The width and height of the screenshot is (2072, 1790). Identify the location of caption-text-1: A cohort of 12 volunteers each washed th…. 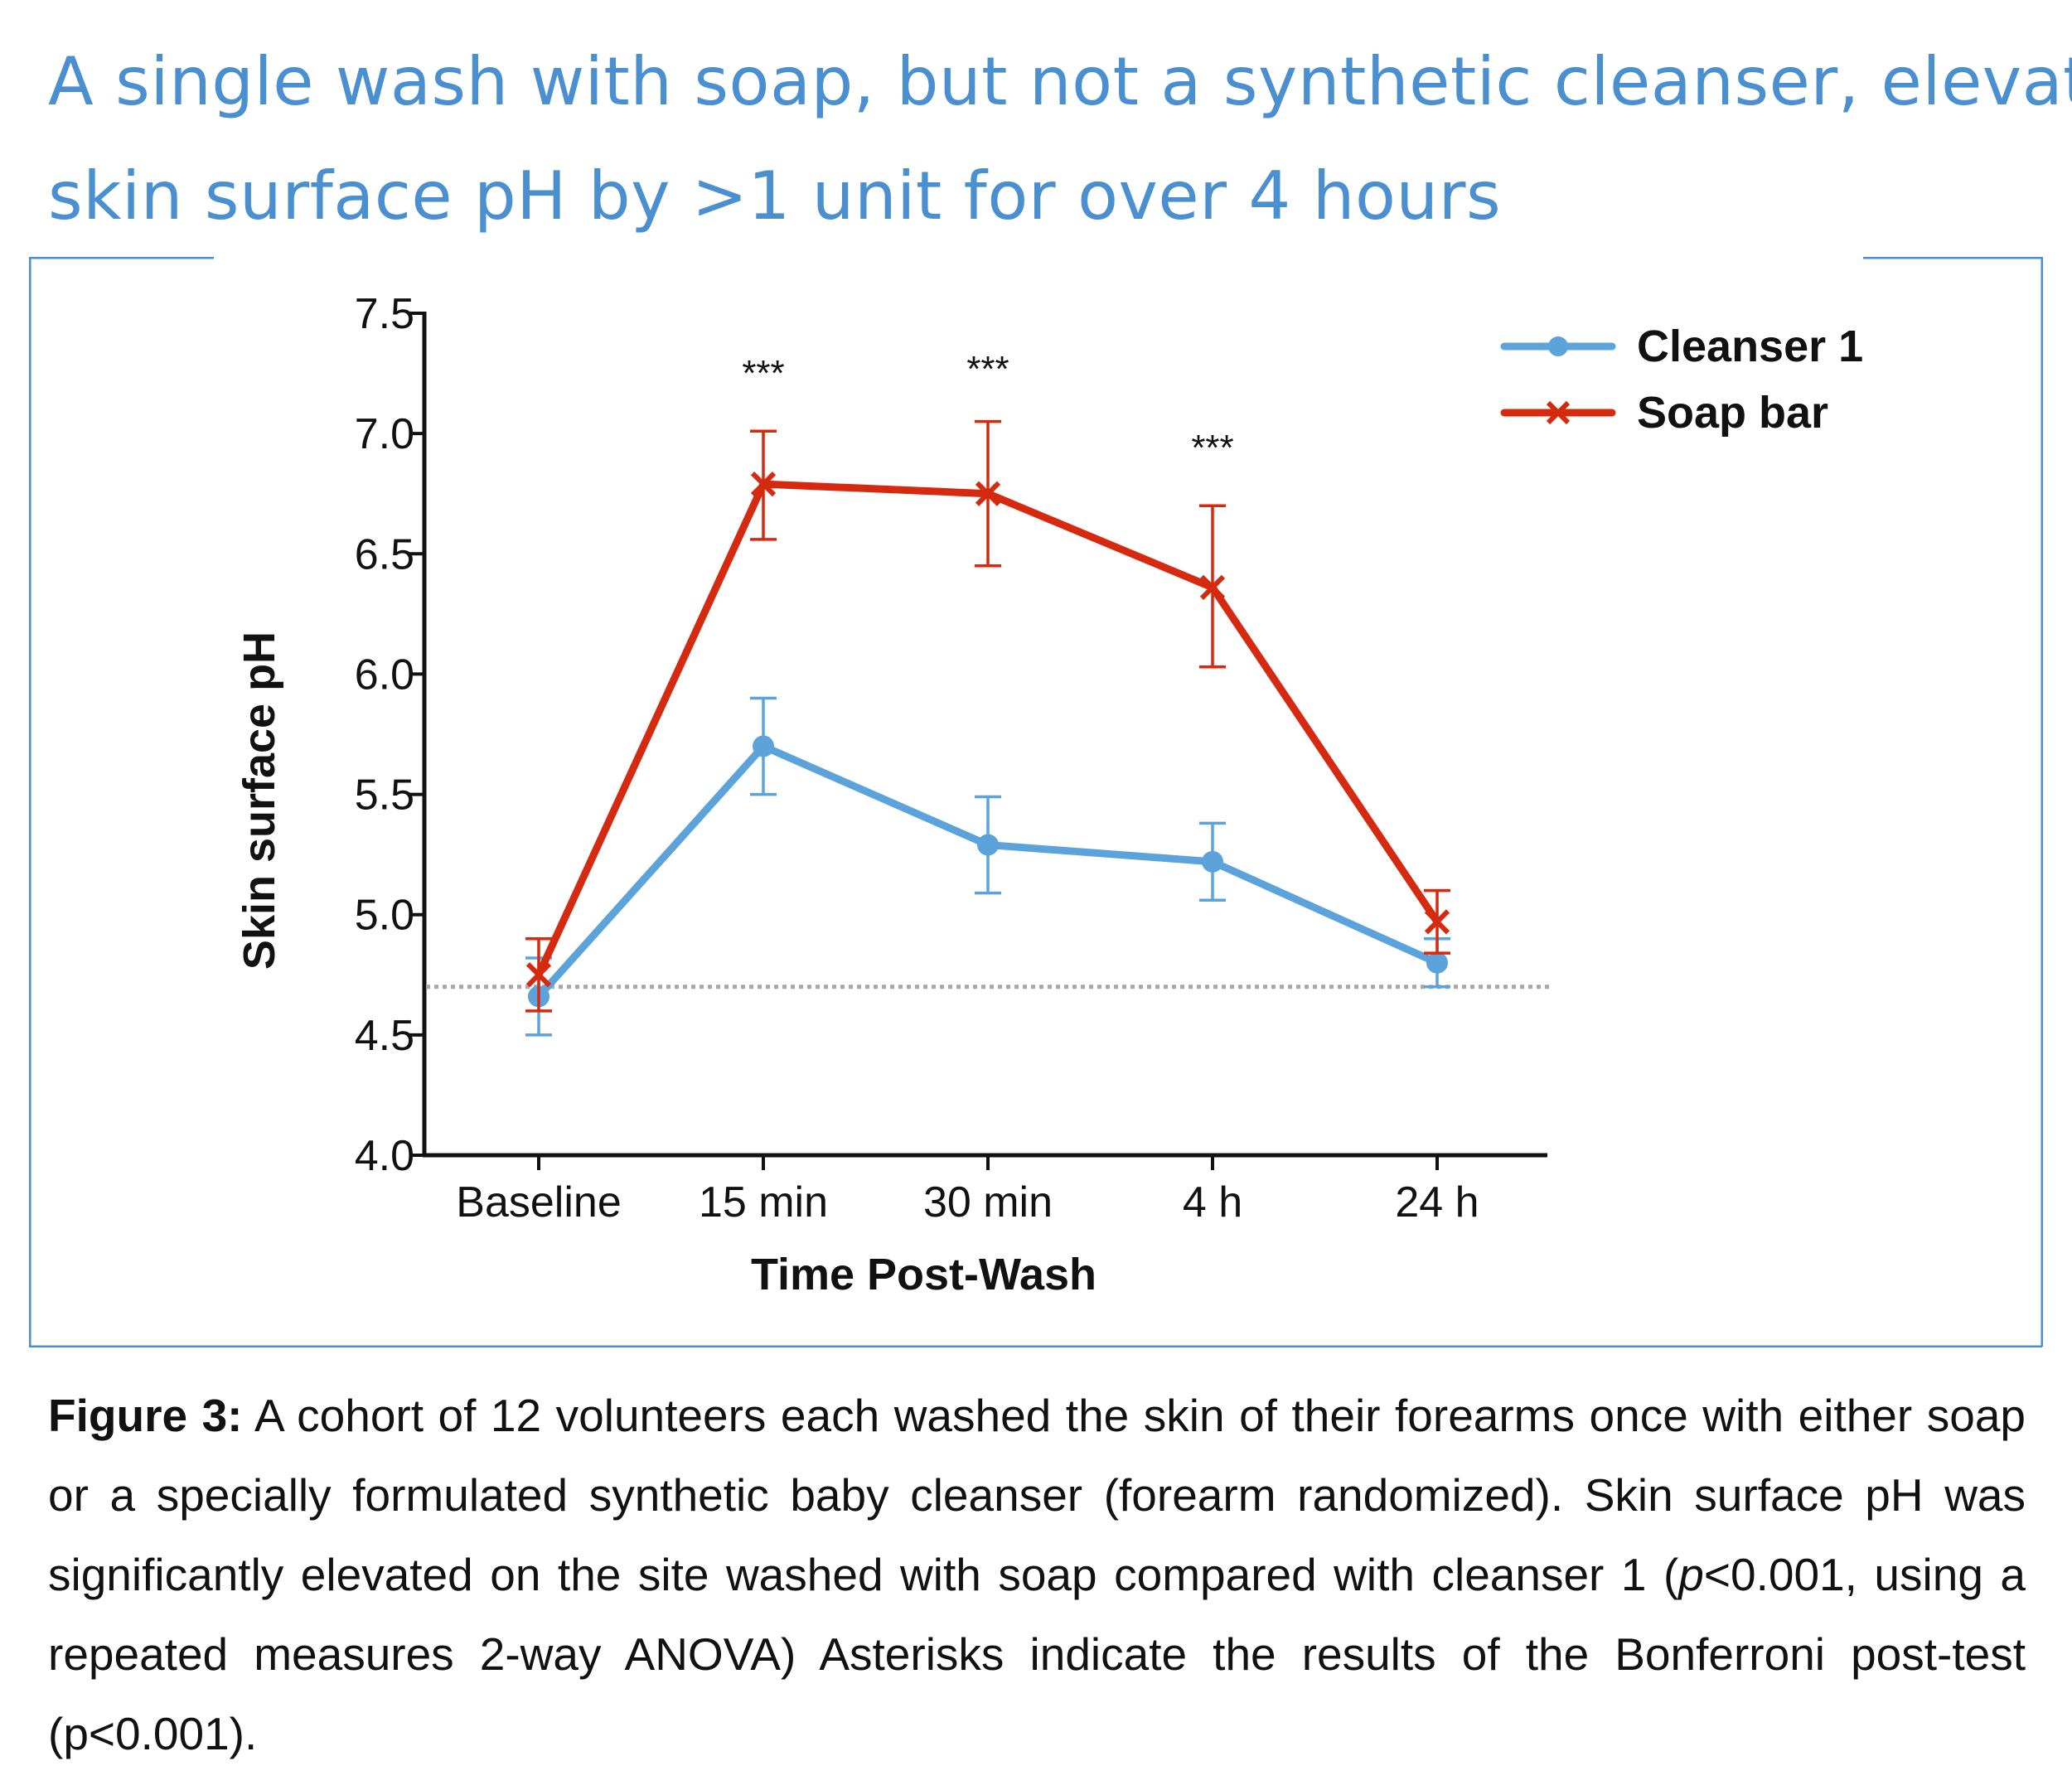
(1037, 1495).